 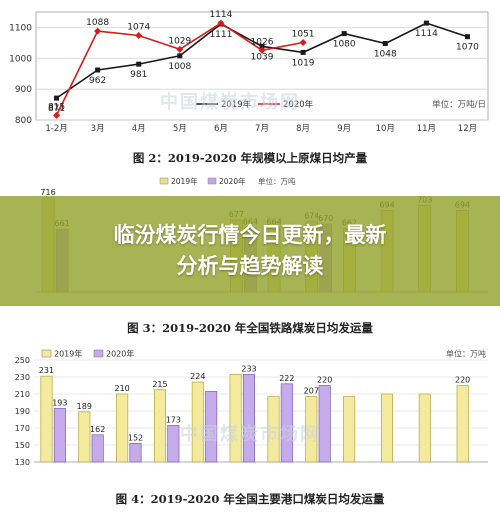 What do you see at coordinates (262, 129) in the screenshot?
I see `x-tick-label: 7月` at bounding box center [262, 129].